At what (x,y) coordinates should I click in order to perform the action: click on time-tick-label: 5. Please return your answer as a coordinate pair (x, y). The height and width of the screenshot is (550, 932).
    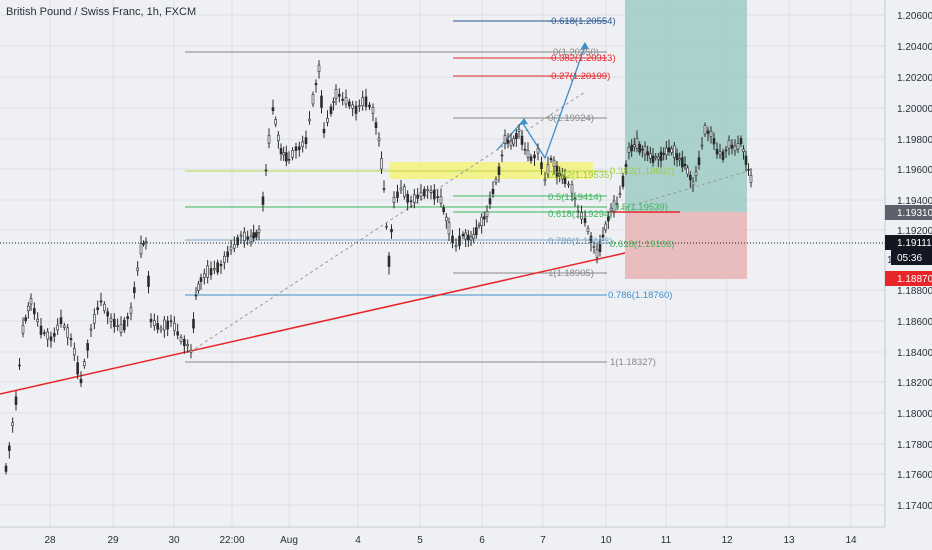
    Looking at the image, I should click on (420, 540).